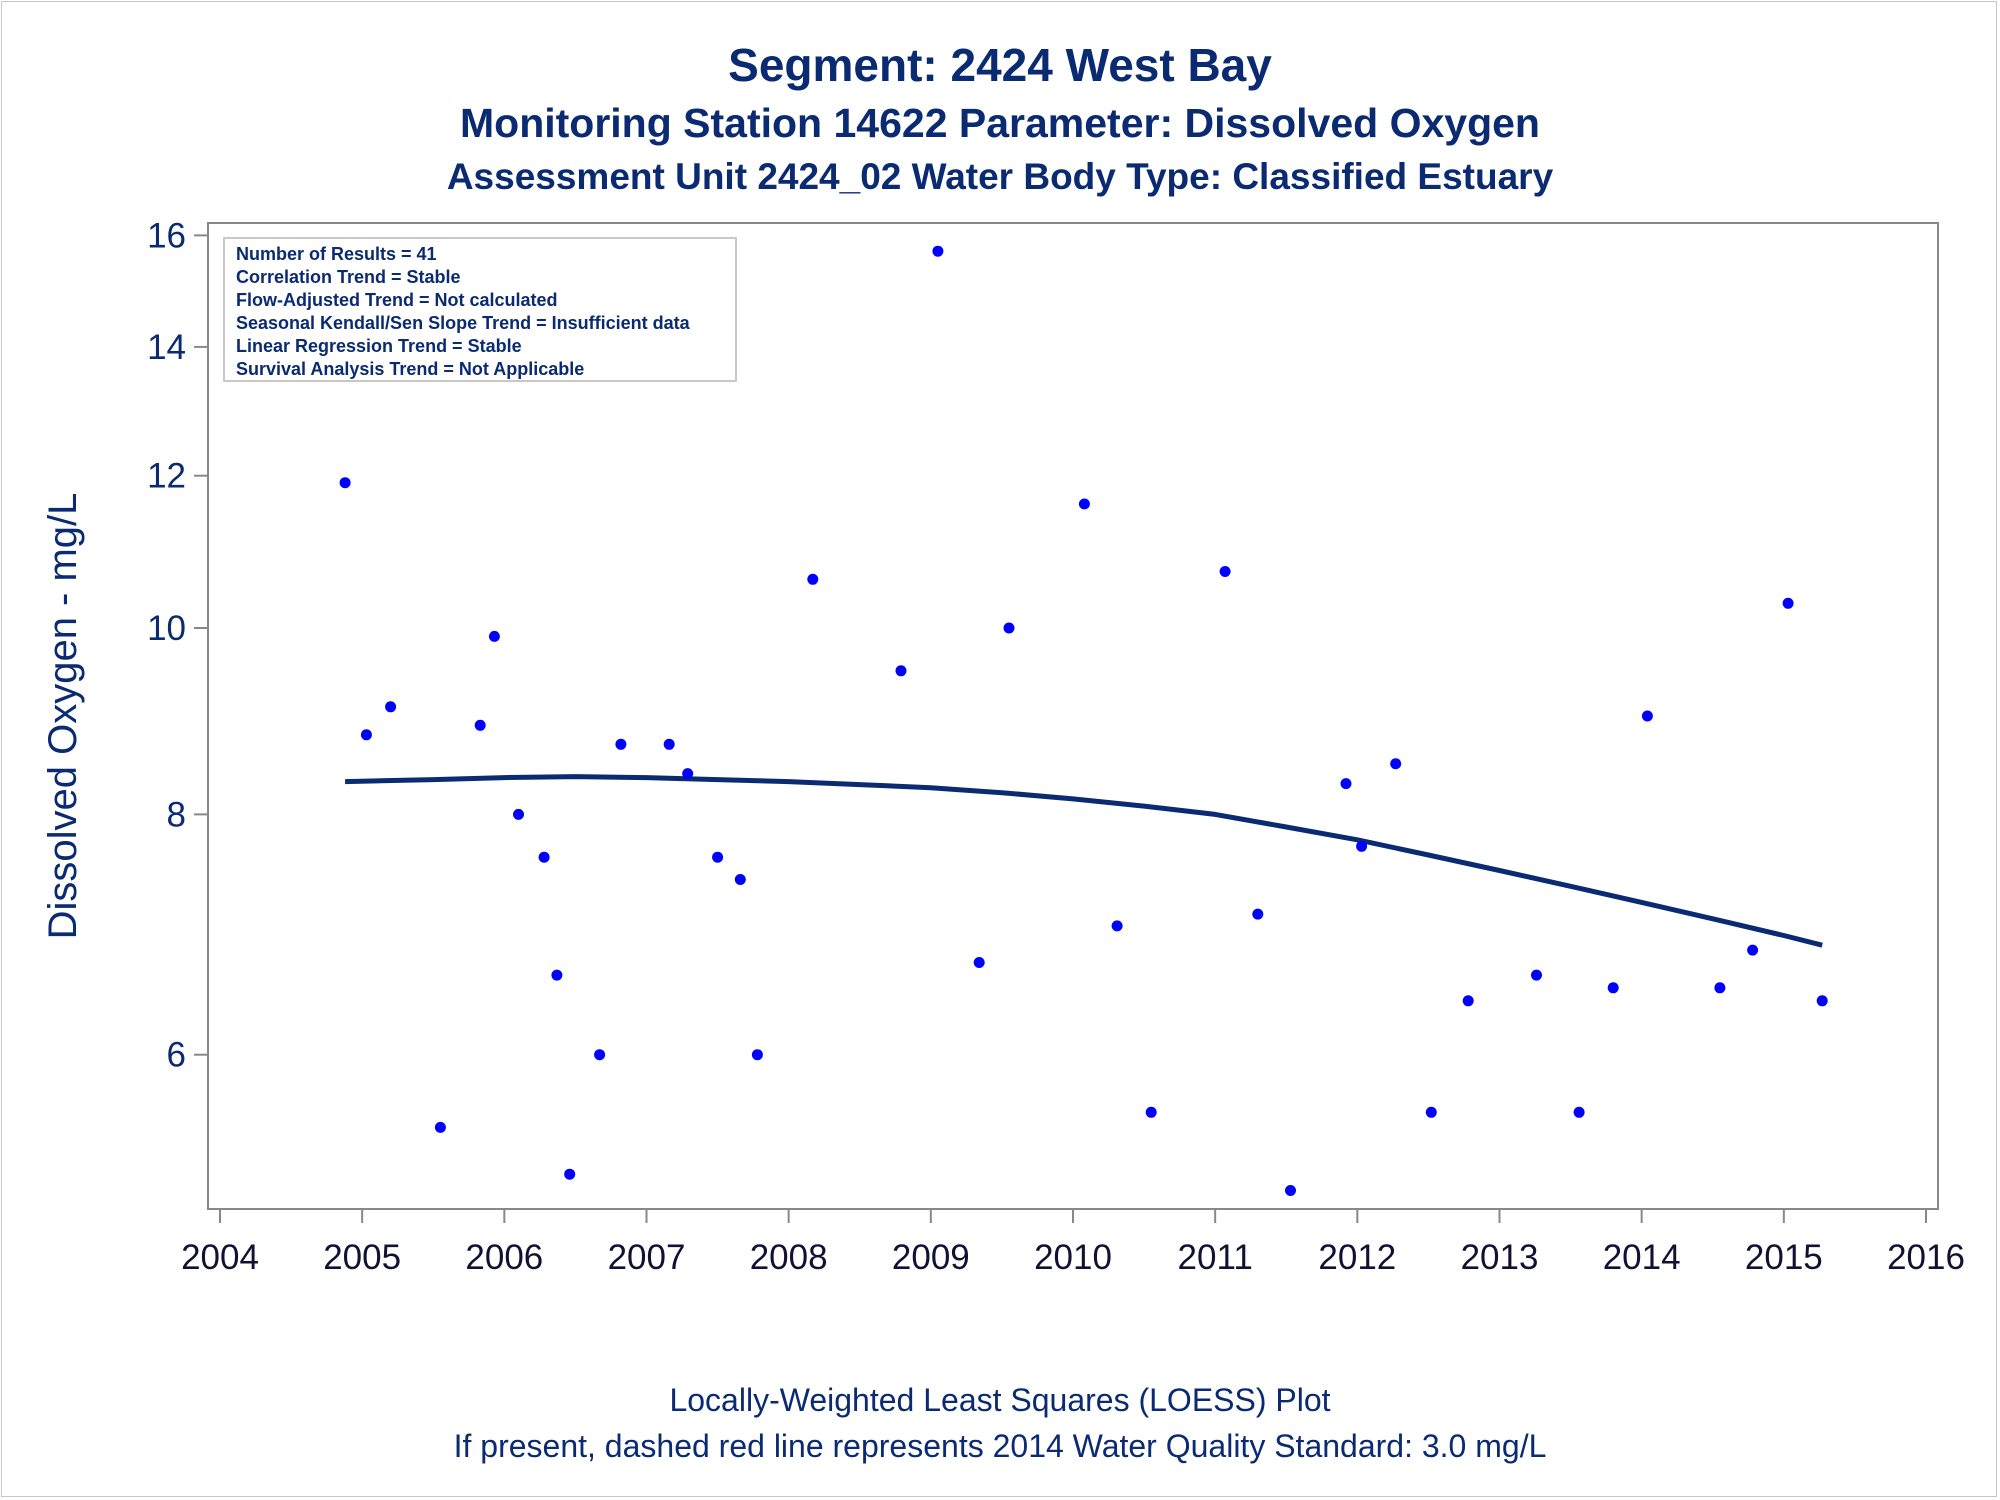  Describe the element at coordinates (410, 369) in the screenshot. I see `stats-box-line: Survival Analysis Trend = Not Applicable` at that location.